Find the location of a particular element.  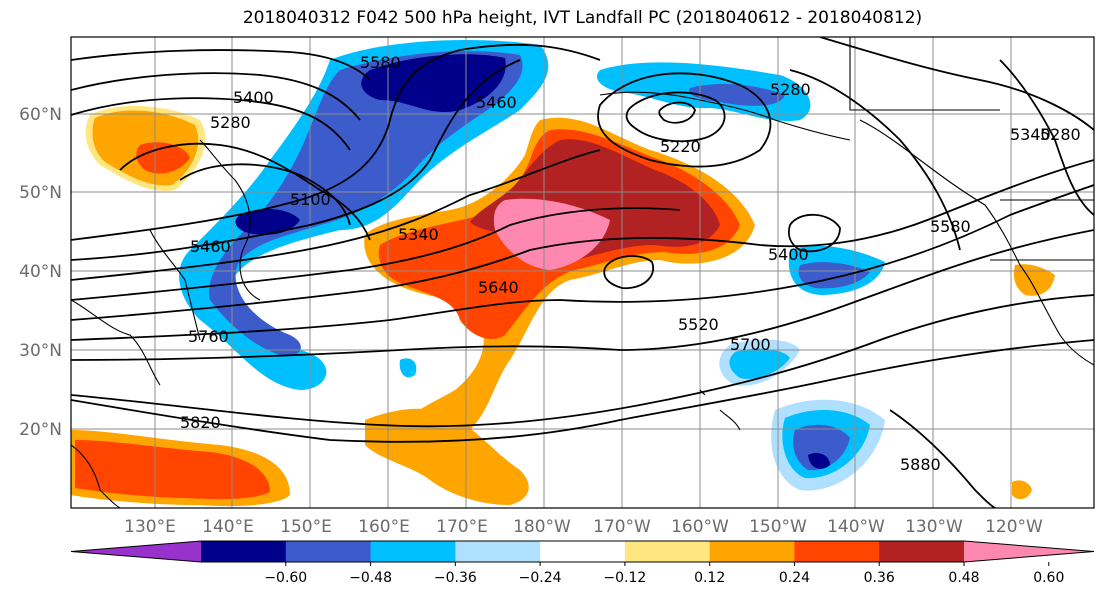

latitude-labels: 60°N 50°N 40°N 30°N 20°N is located at coordinates (40, 272).